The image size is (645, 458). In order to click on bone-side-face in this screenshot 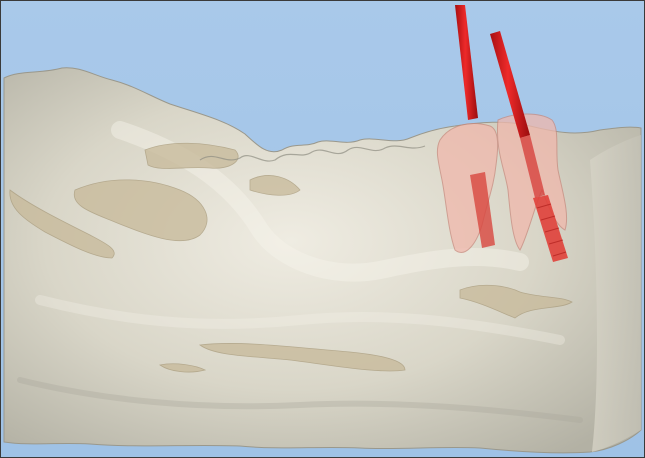, I will do `click(615, 293)`.